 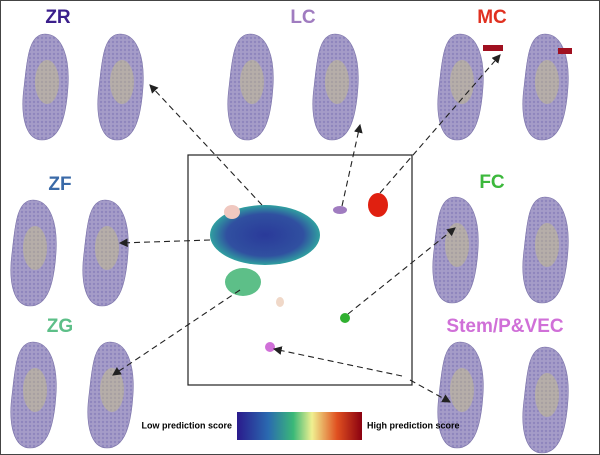 I want to click on panel-label: MC, so click(x=492, y=17).